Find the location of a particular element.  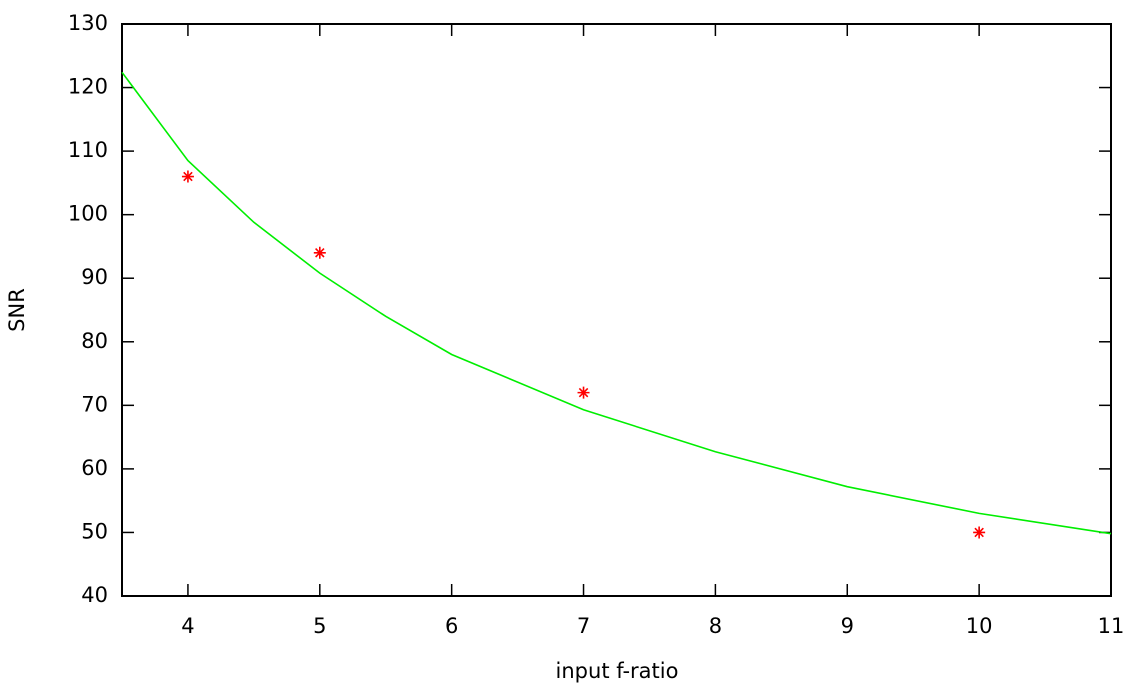

x-tick-label: 7 is located at coordinates (583, 626).